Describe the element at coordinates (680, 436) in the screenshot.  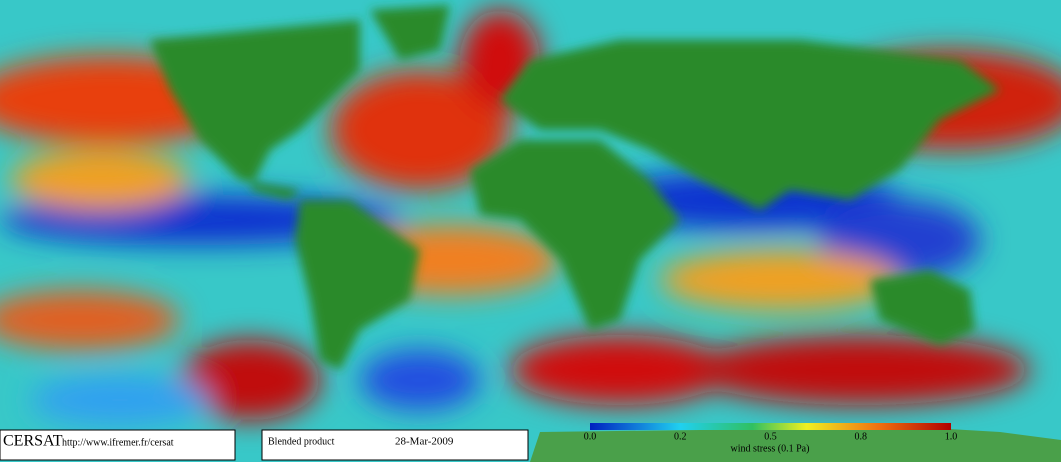
I see `colorbar-tick-label: 0.2` at that location.